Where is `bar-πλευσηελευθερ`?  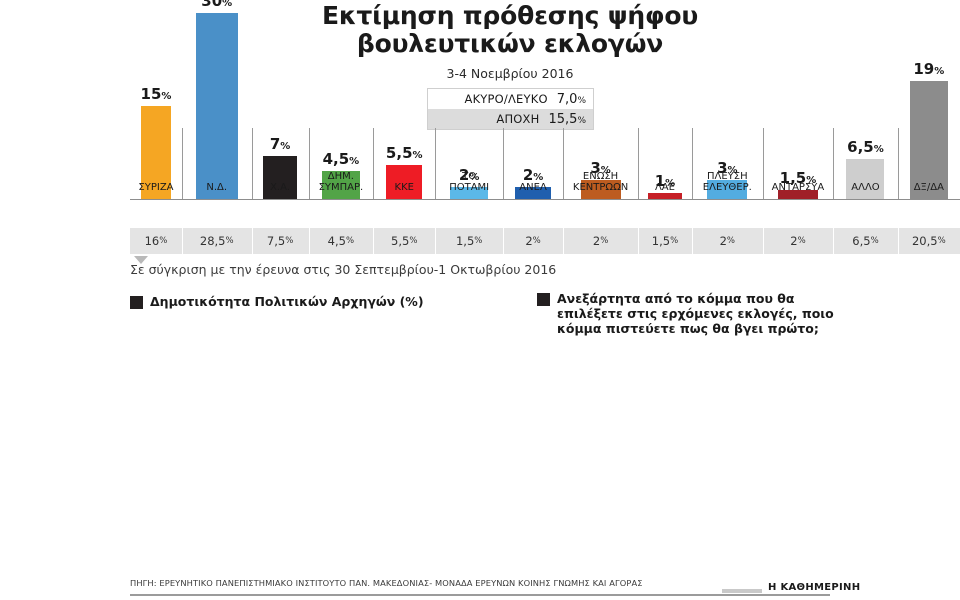
bar-πλευσηελευθερ is located at coordinates (727, 189).